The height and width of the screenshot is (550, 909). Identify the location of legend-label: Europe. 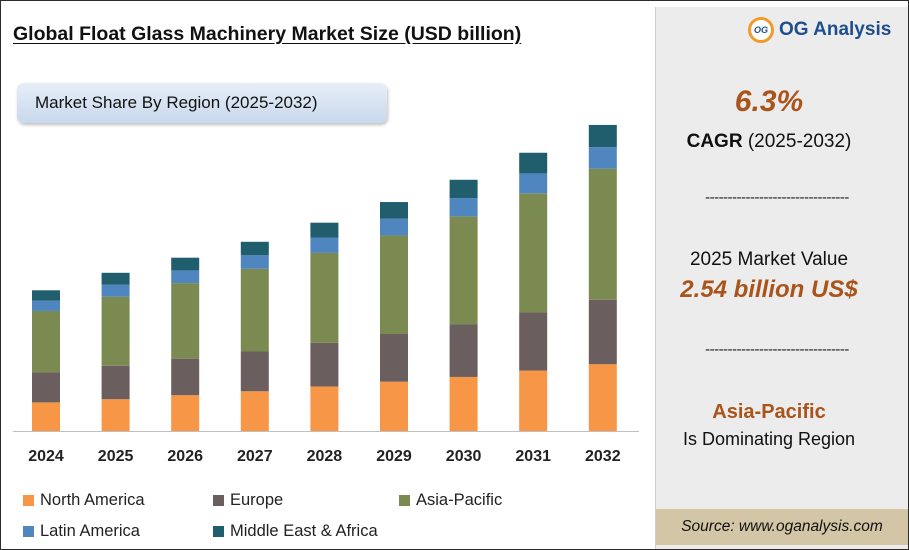
(257, 500).